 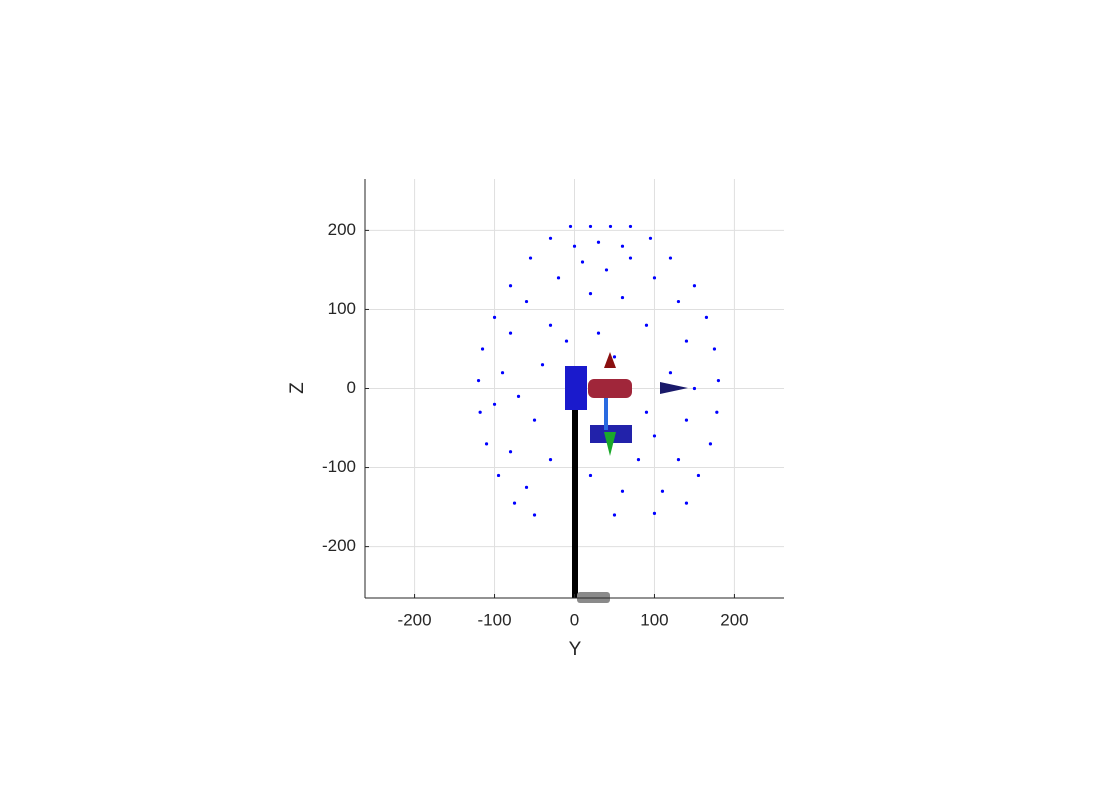 I want to click on x-tick-label: -200, so click(x=415, y=619).